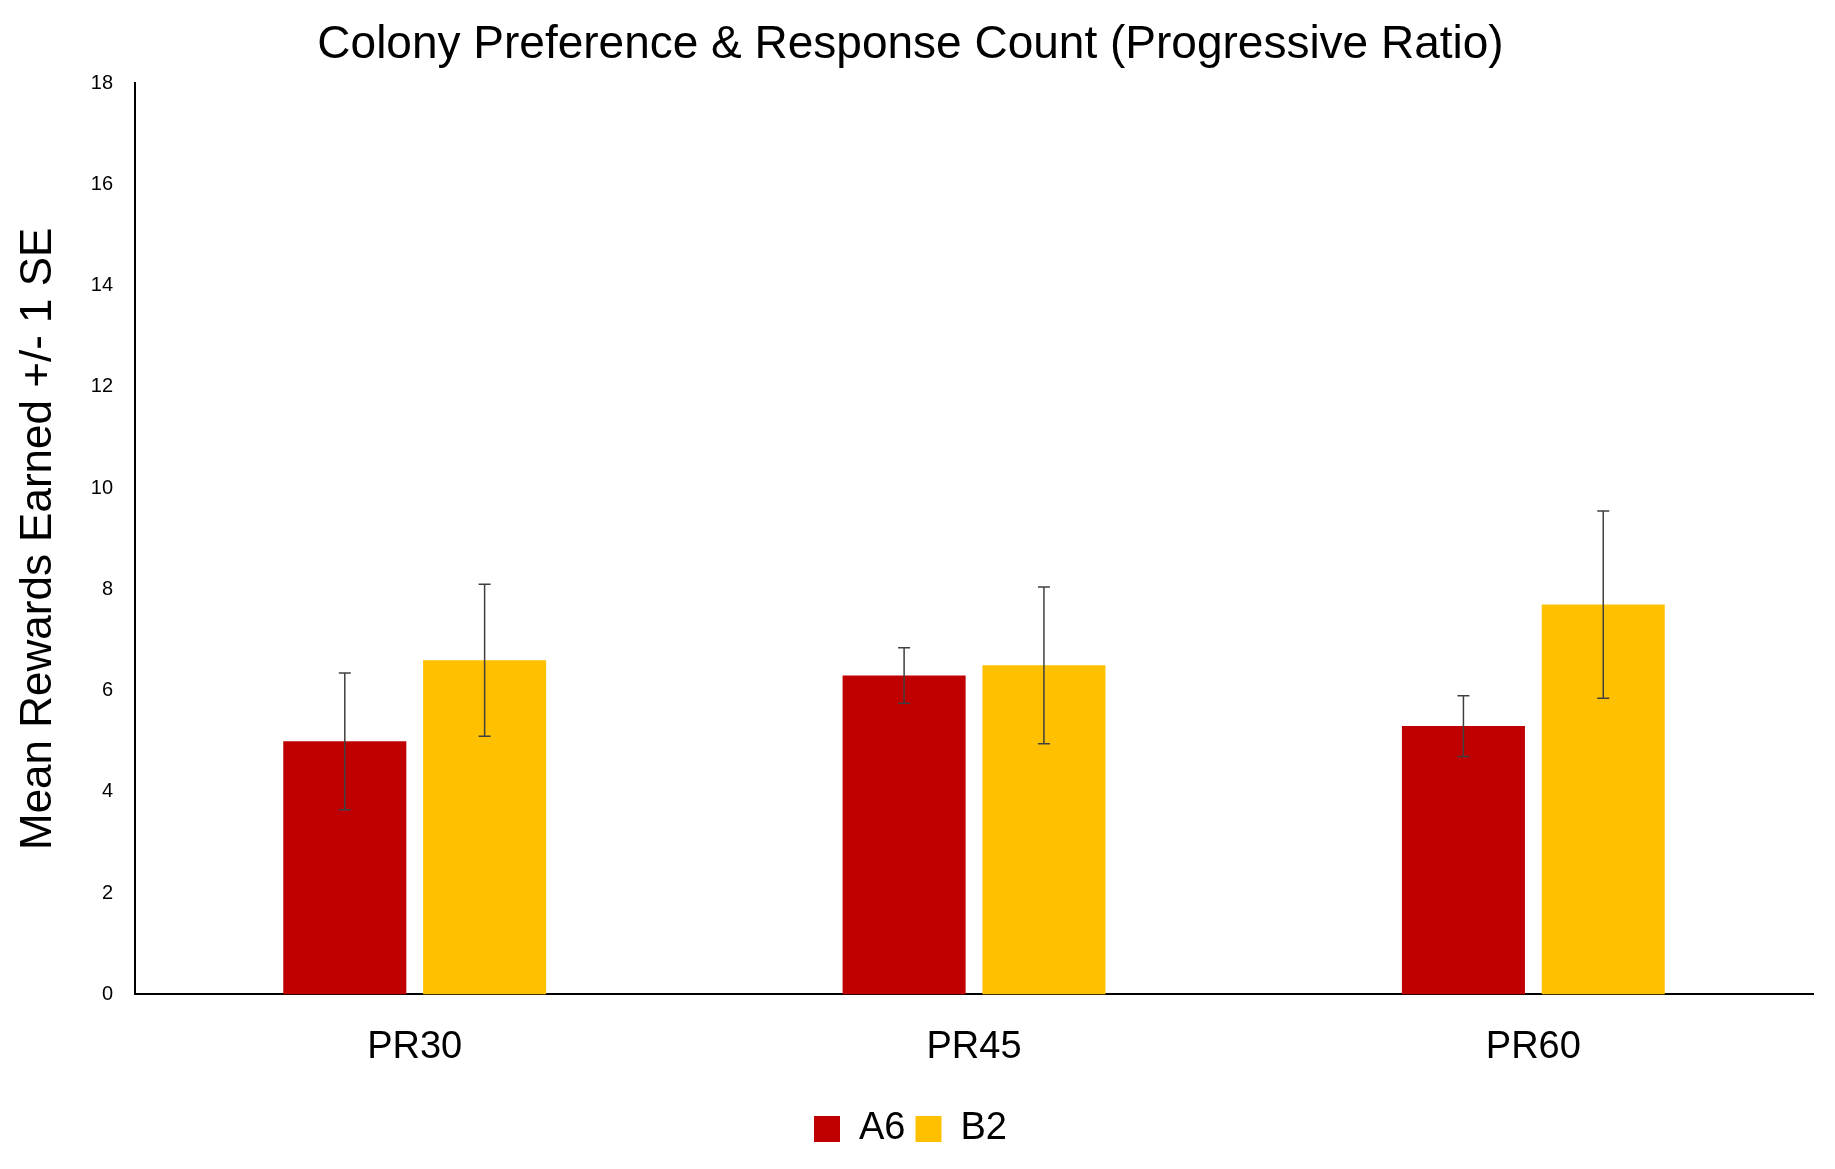  I want to click on y-tick-label: 6, so click(107, 689).